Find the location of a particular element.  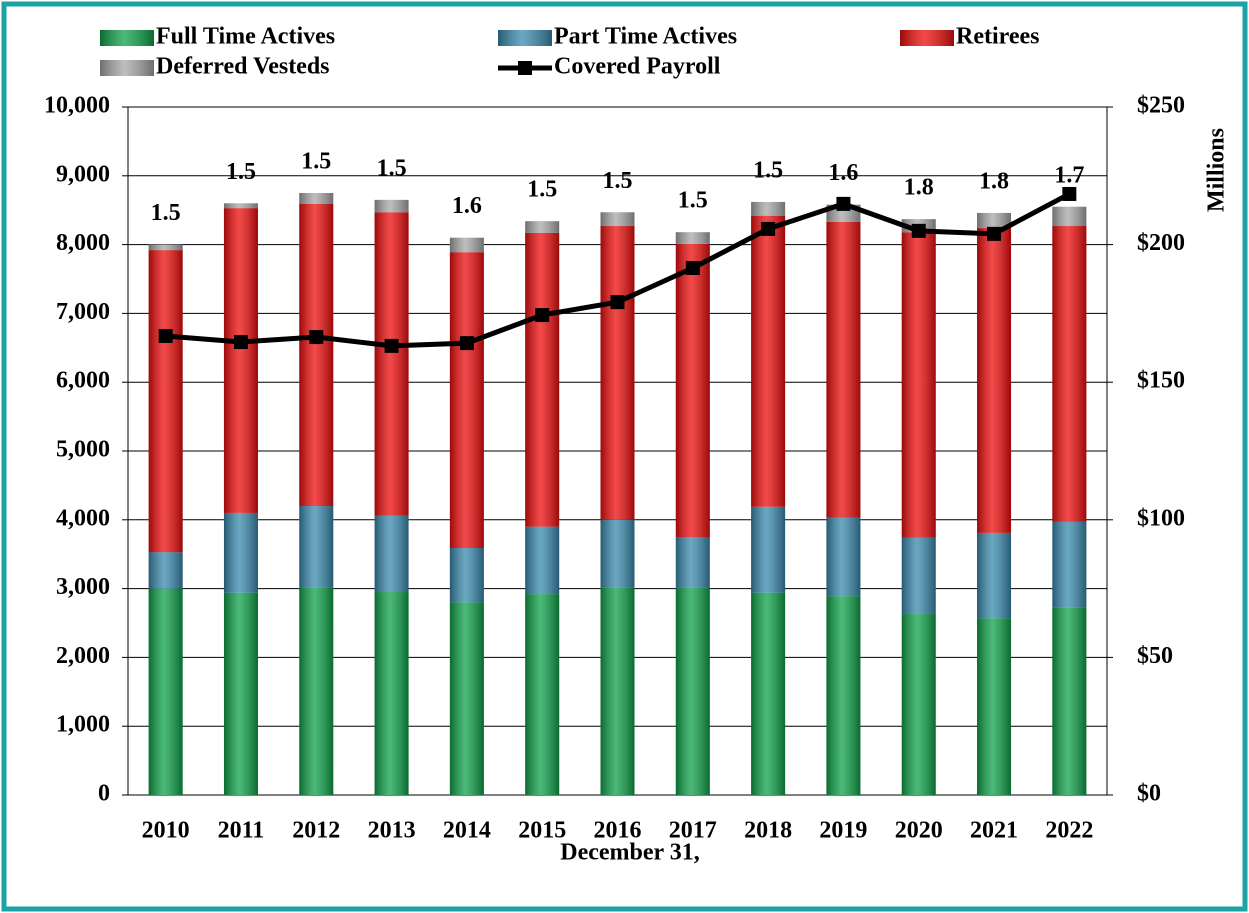

y-tick-label: 5,000 is located at coordinates (83, 450).